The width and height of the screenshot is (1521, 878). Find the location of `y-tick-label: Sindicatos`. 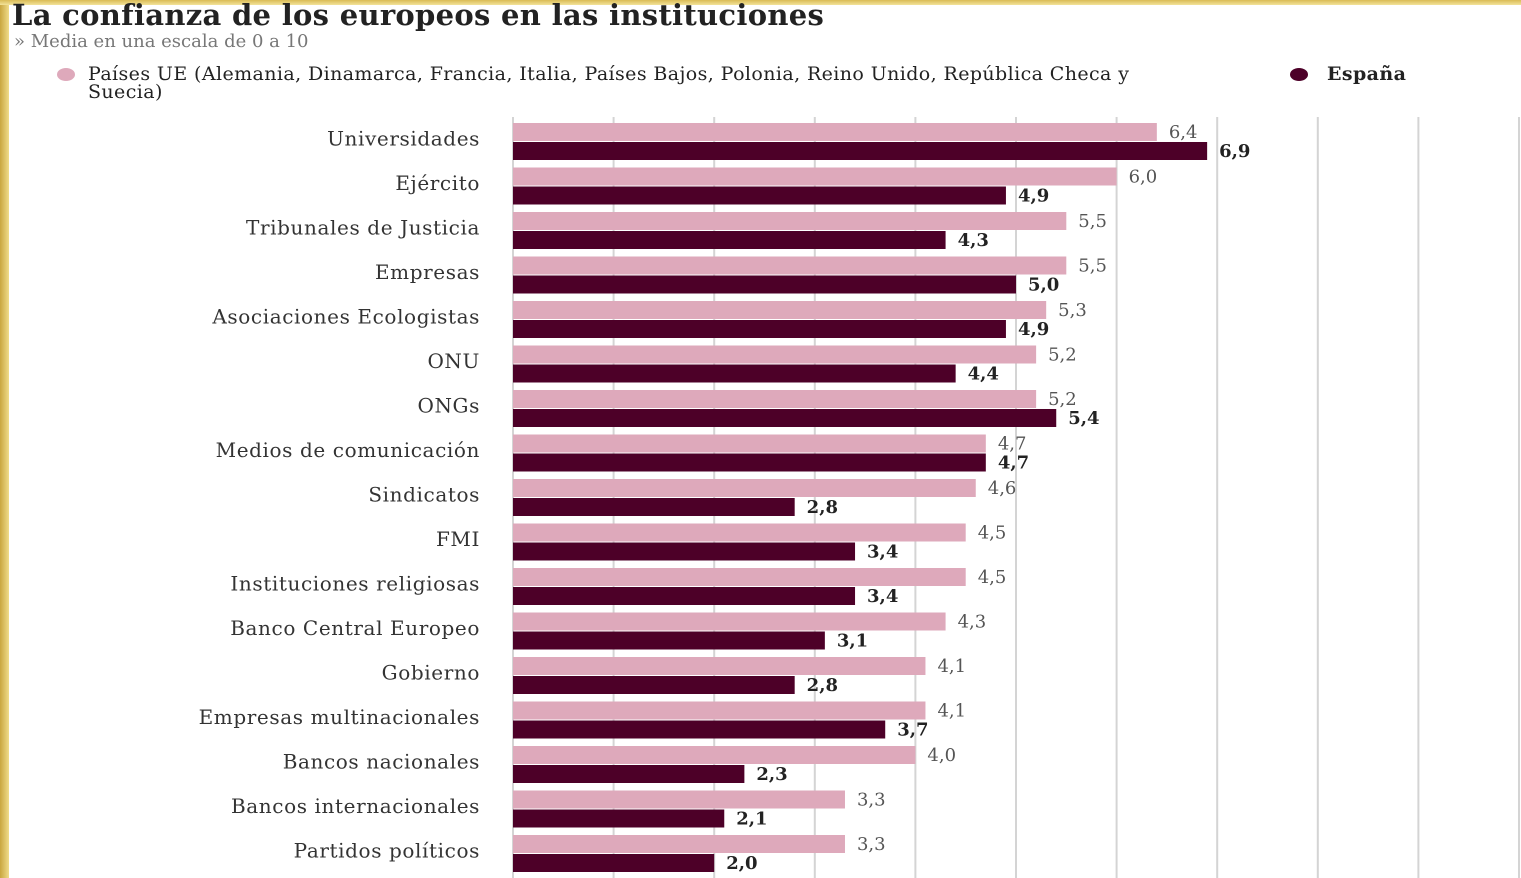

y-tick-label: Sindicatos is located at coordinates (424, 495).